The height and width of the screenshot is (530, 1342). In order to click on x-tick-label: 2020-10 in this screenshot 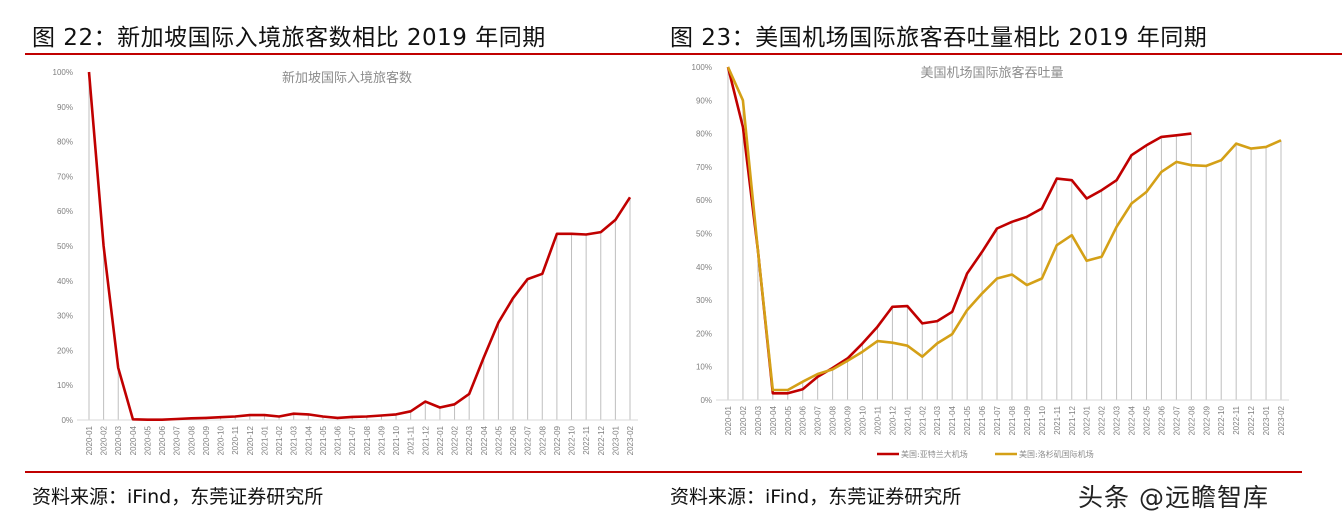, I will do `click(863, 420)`.